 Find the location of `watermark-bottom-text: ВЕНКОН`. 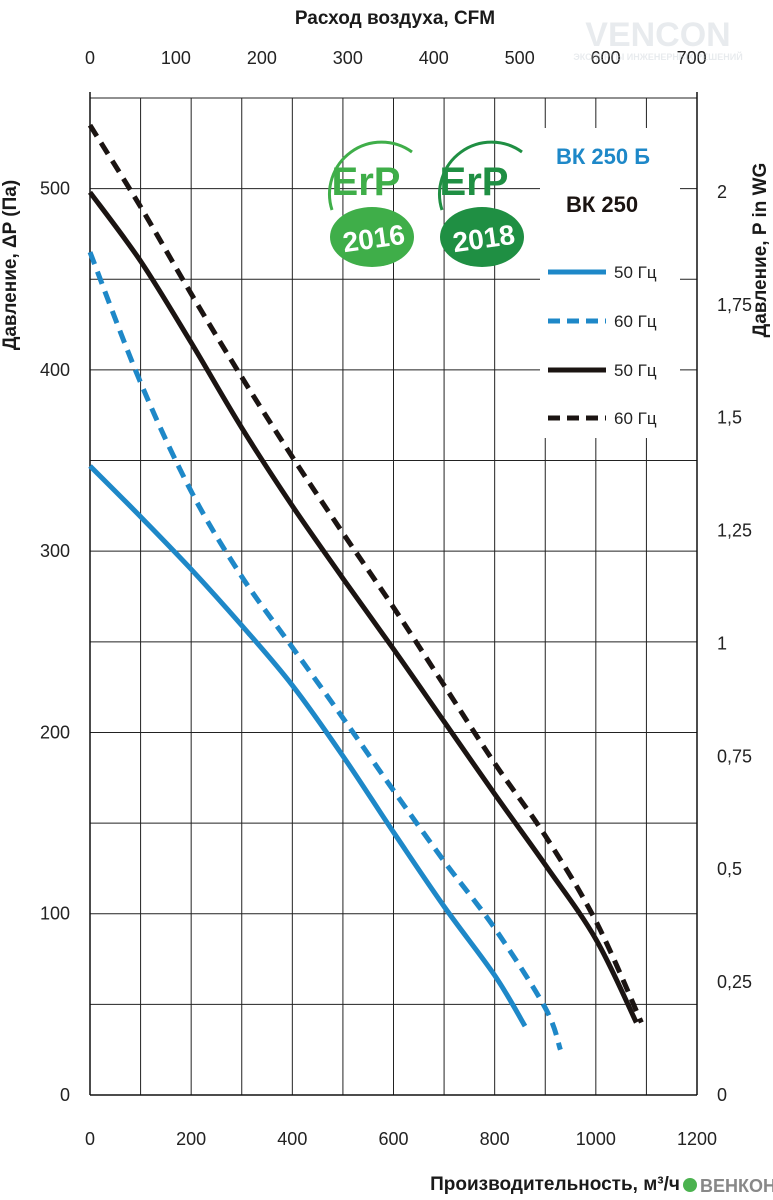

watermark-bottom-text: ВЕНКОН is located at coordinates (736, 1186).